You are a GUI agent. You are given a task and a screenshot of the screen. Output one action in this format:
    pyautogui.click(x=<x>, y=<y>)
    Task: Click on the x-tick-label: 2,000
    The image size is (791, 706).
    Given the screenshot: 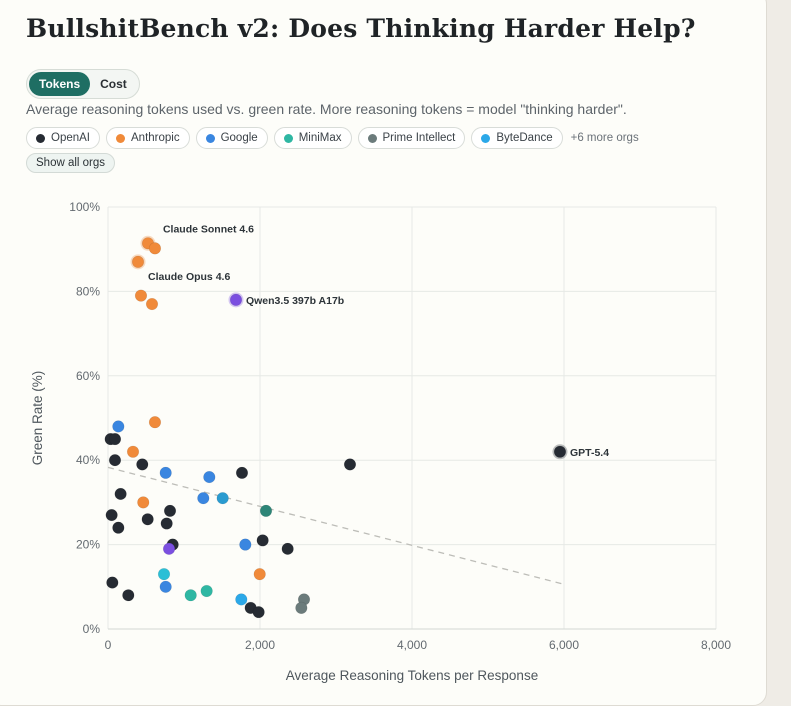 What is the action you would take?
    pyautogui.click(x=260, y=645)
    